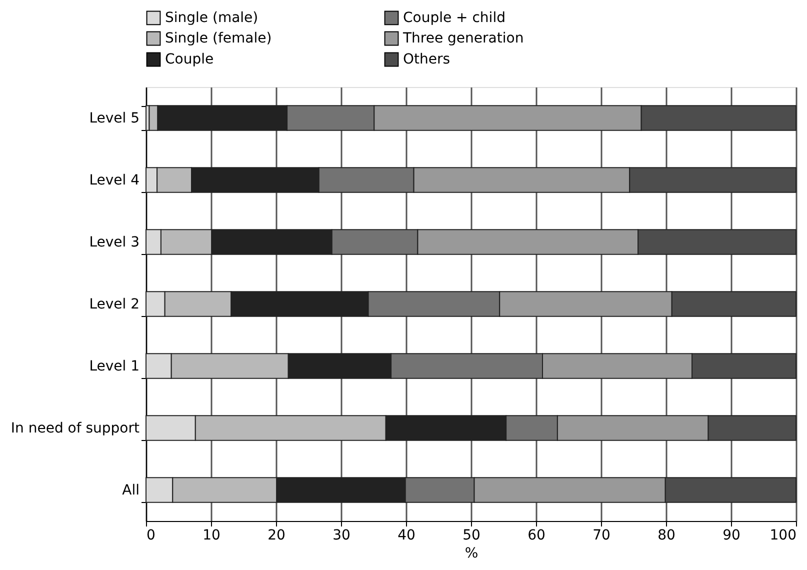 Image resolution: width=807 pixels, height=570 pixels. What do you see at coordinates (114, 180) in the screenshot?
I see `y-tick-label: Level 4` at bounding box center [114, 180].